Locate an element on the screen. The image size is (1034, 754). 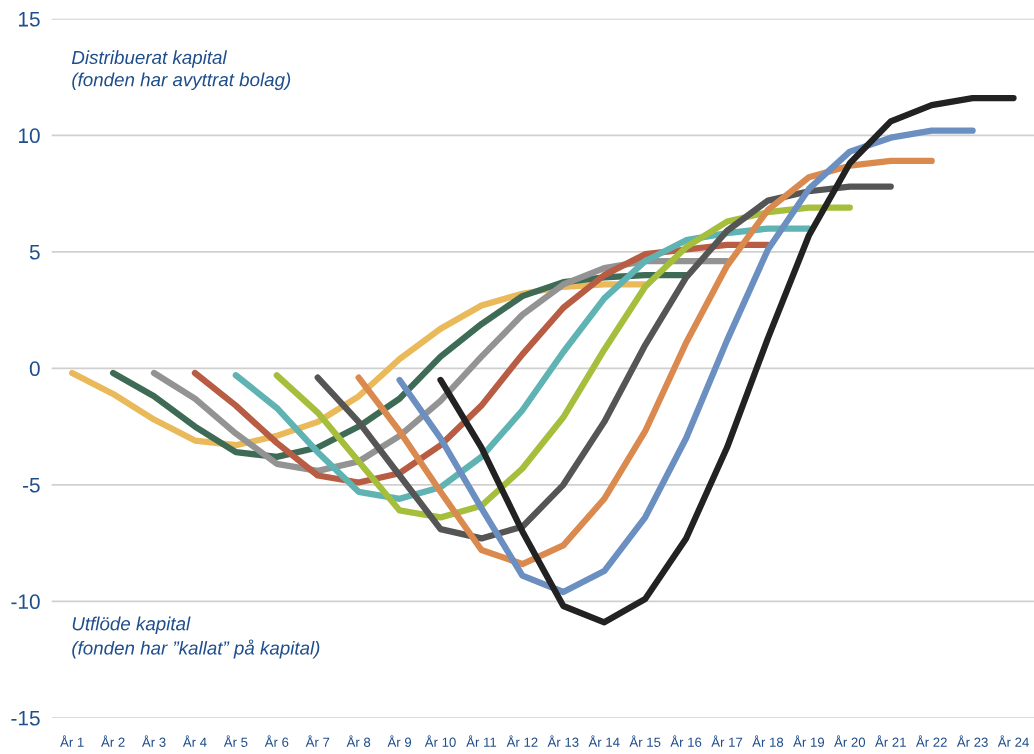
x-tick-label: År 23 is located at coordinates (972, 741).